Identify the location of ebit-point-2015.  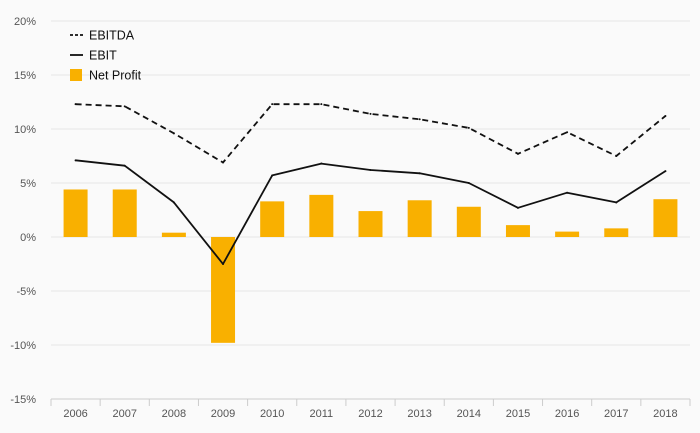
(517, 207).